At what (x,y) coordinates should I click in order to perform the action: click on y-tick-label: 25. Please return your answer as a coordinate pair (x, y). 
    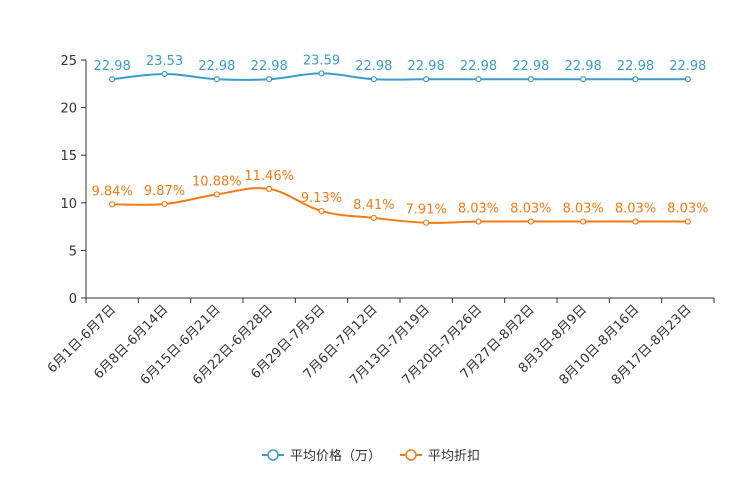
    Looking at the image, I should click on (68, 61).